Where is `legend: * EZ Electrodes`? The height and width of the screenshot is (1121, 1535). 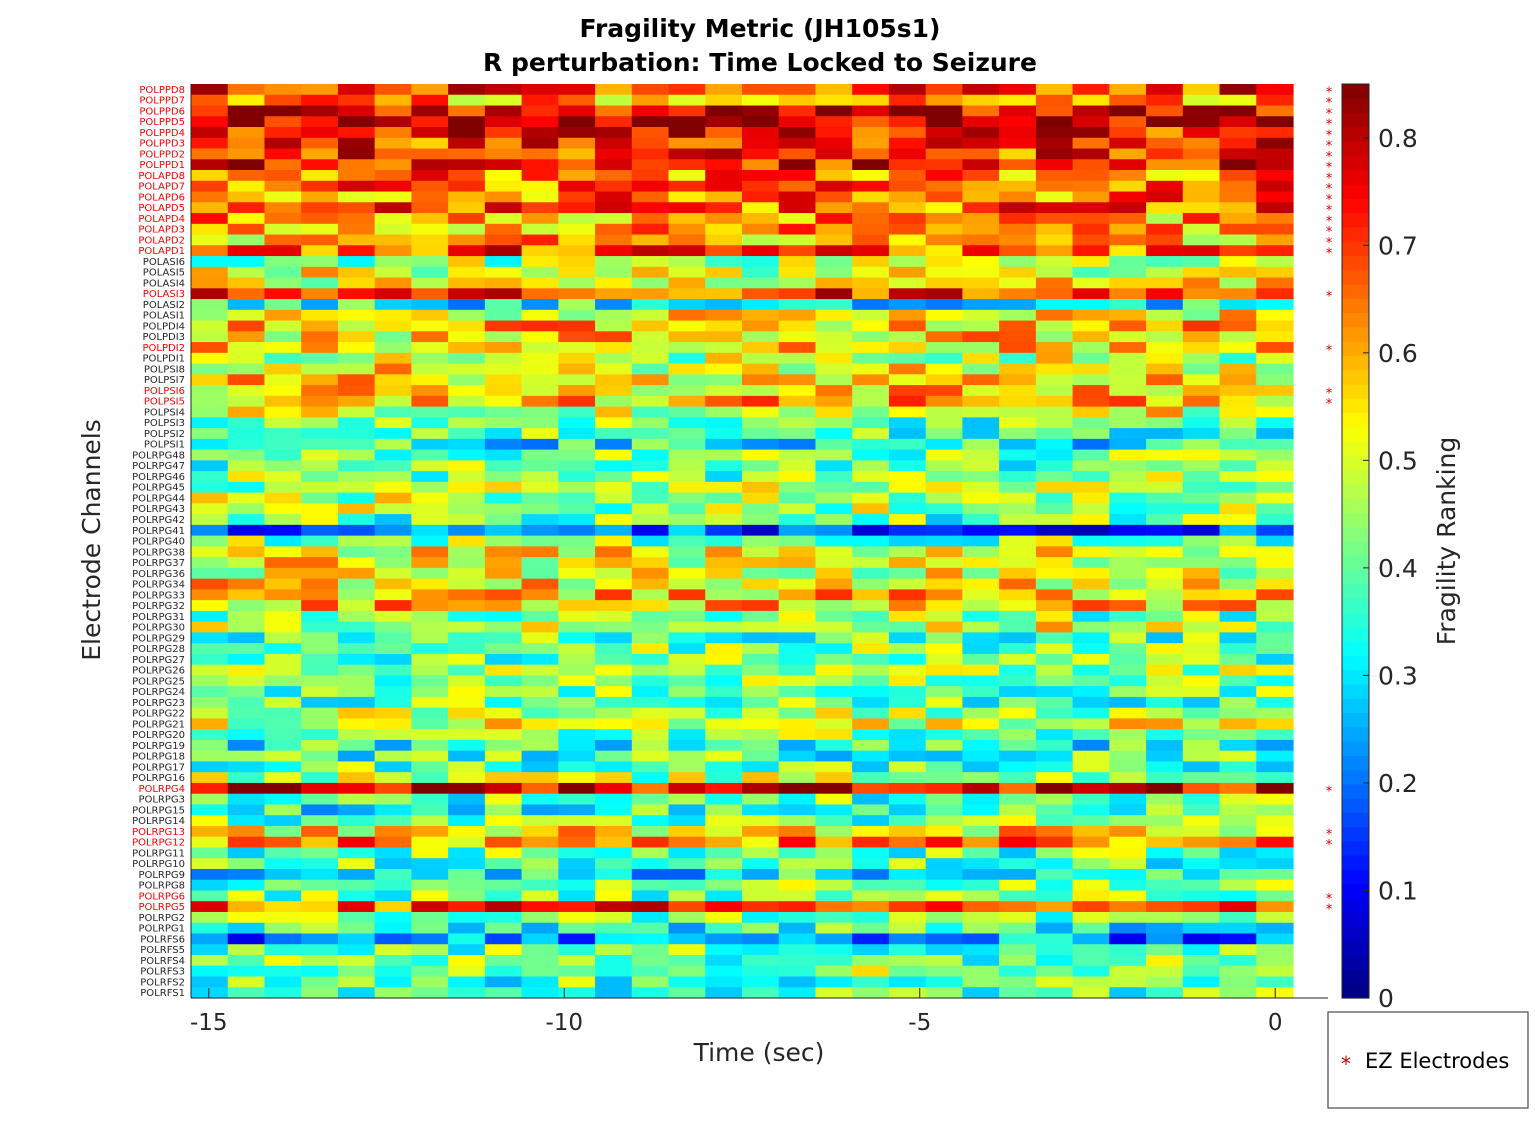 legend: * EZ Electrodes is located at coordinates (1428, 1060).